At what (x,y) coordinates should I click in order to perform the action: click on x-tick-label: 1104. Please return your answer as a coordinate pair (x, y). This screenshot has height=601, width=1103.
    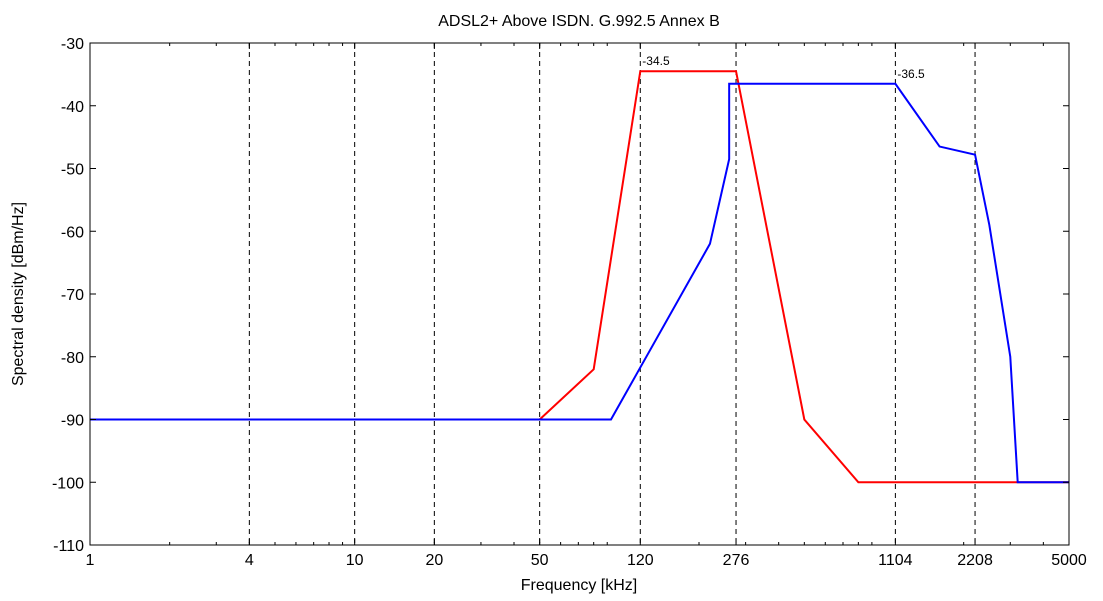
    Looking at the image, I should click on (895, 560).